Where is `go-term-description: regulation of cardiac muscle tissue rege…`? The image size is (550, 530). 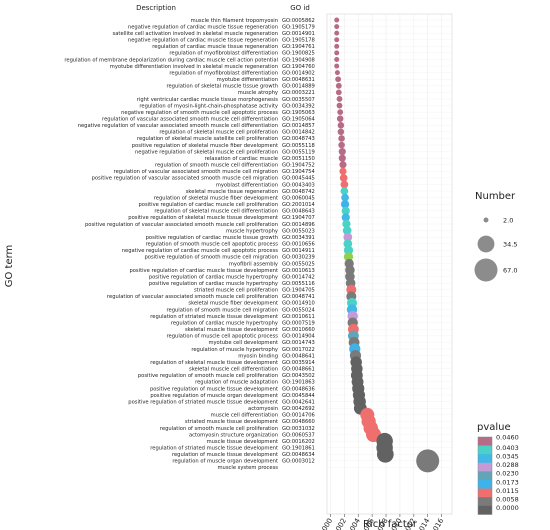 go-term-description: regulation of cardiac muscle tissue rege… is located at coordinates (215, 47).